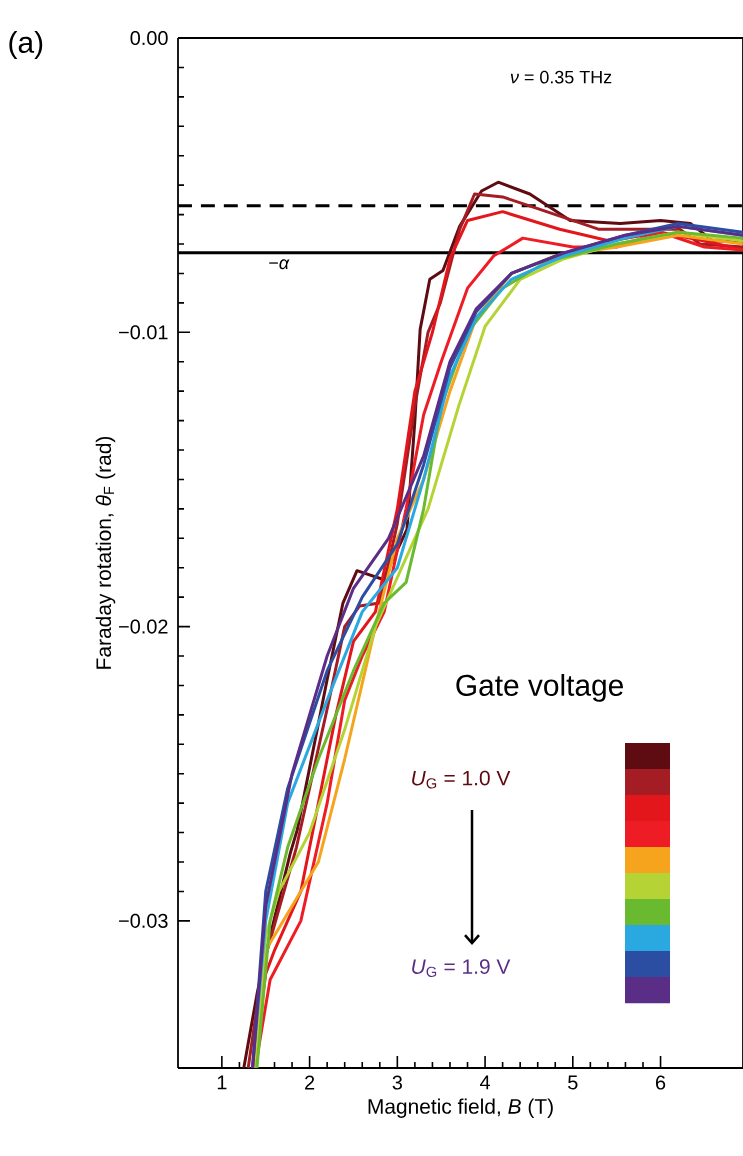  What do you see at coordinates (149, 38) in the screenshot?
I see `y-tick-label: 0.00` at bounding box center [149, 38].